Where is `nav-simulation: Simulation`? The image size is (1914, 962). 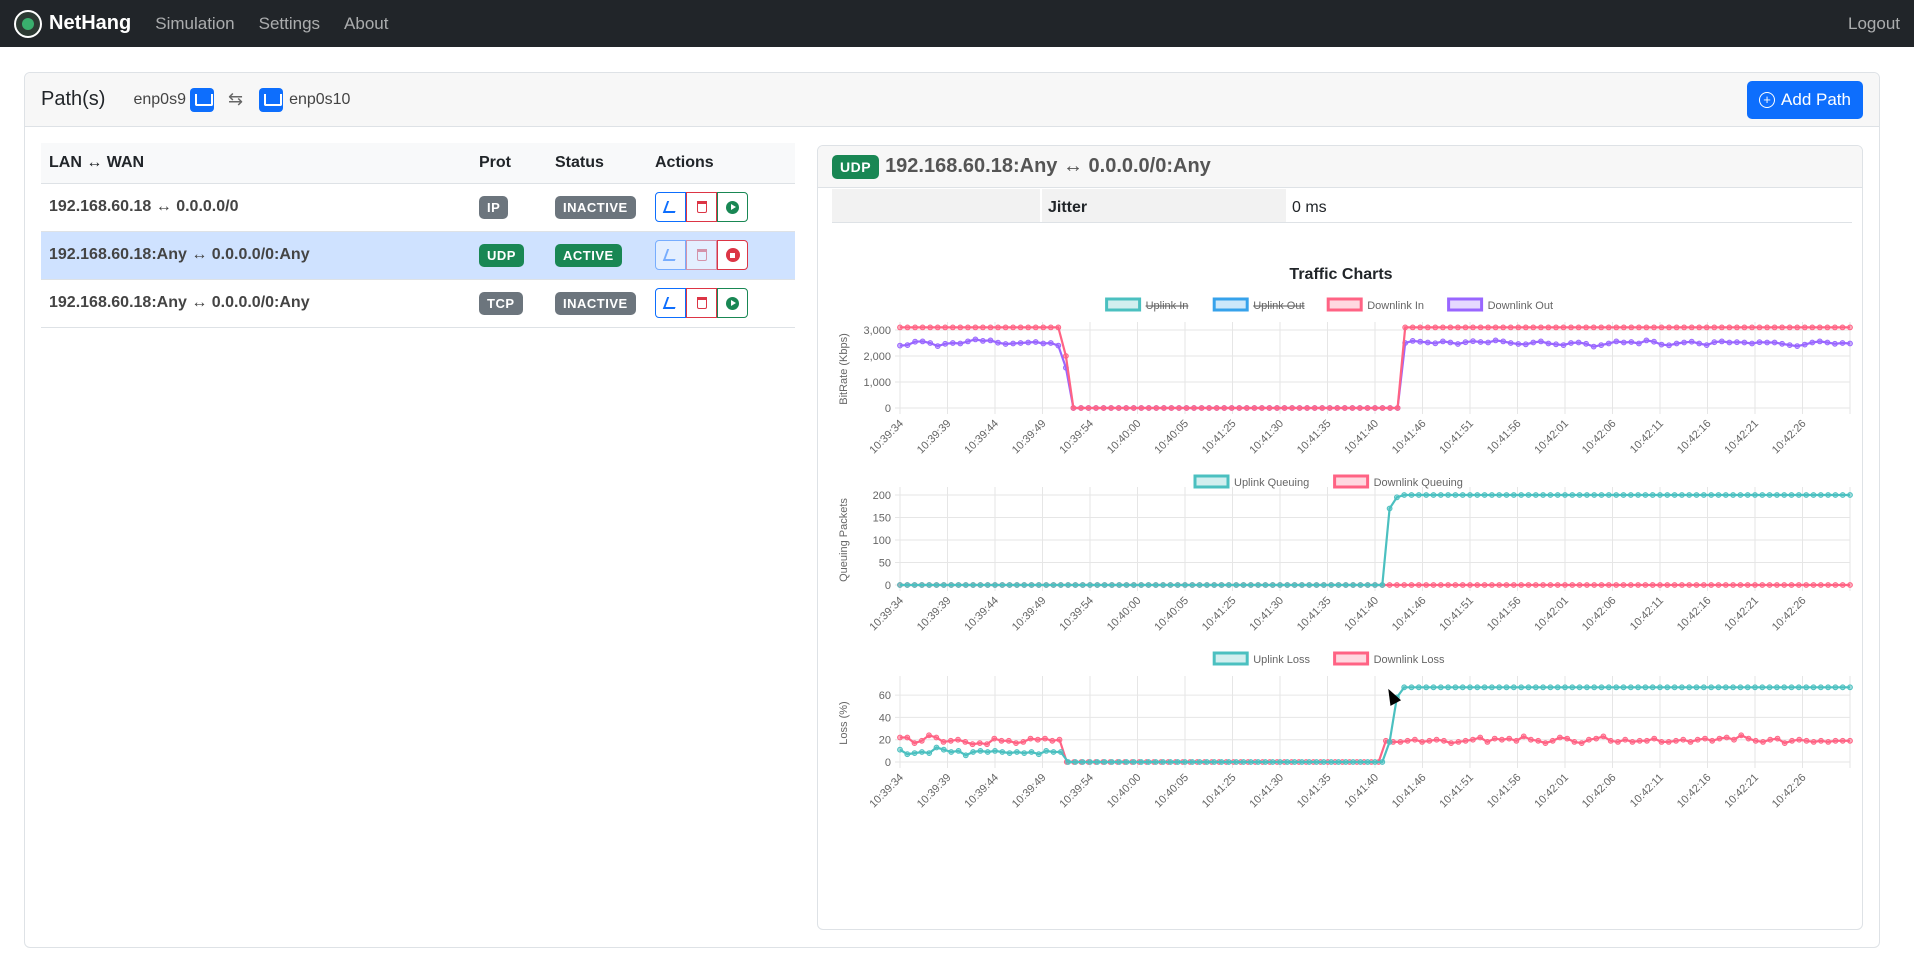
nav-simulation: Simulation is located at coordinates (195, 23).